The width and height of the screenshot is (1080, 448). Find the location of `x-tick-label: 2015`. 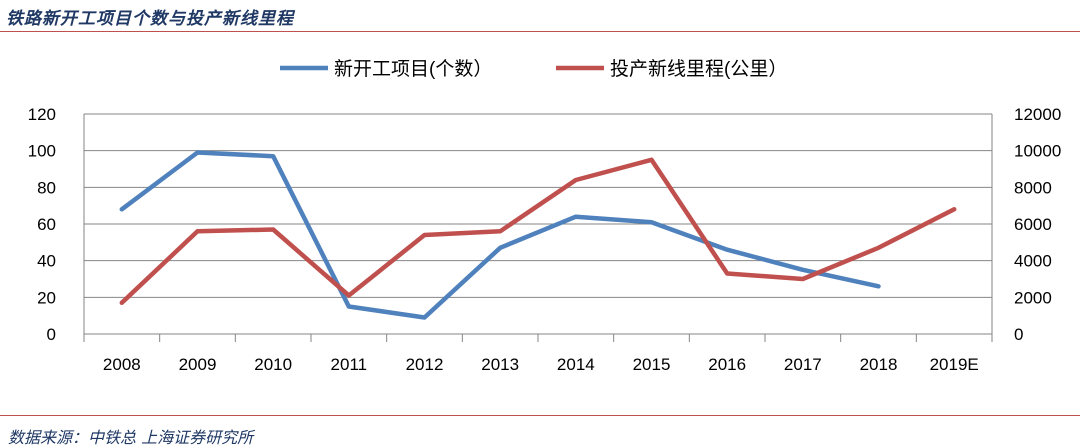

x-tick-label: 2015 is located at coordinates (652, 364).